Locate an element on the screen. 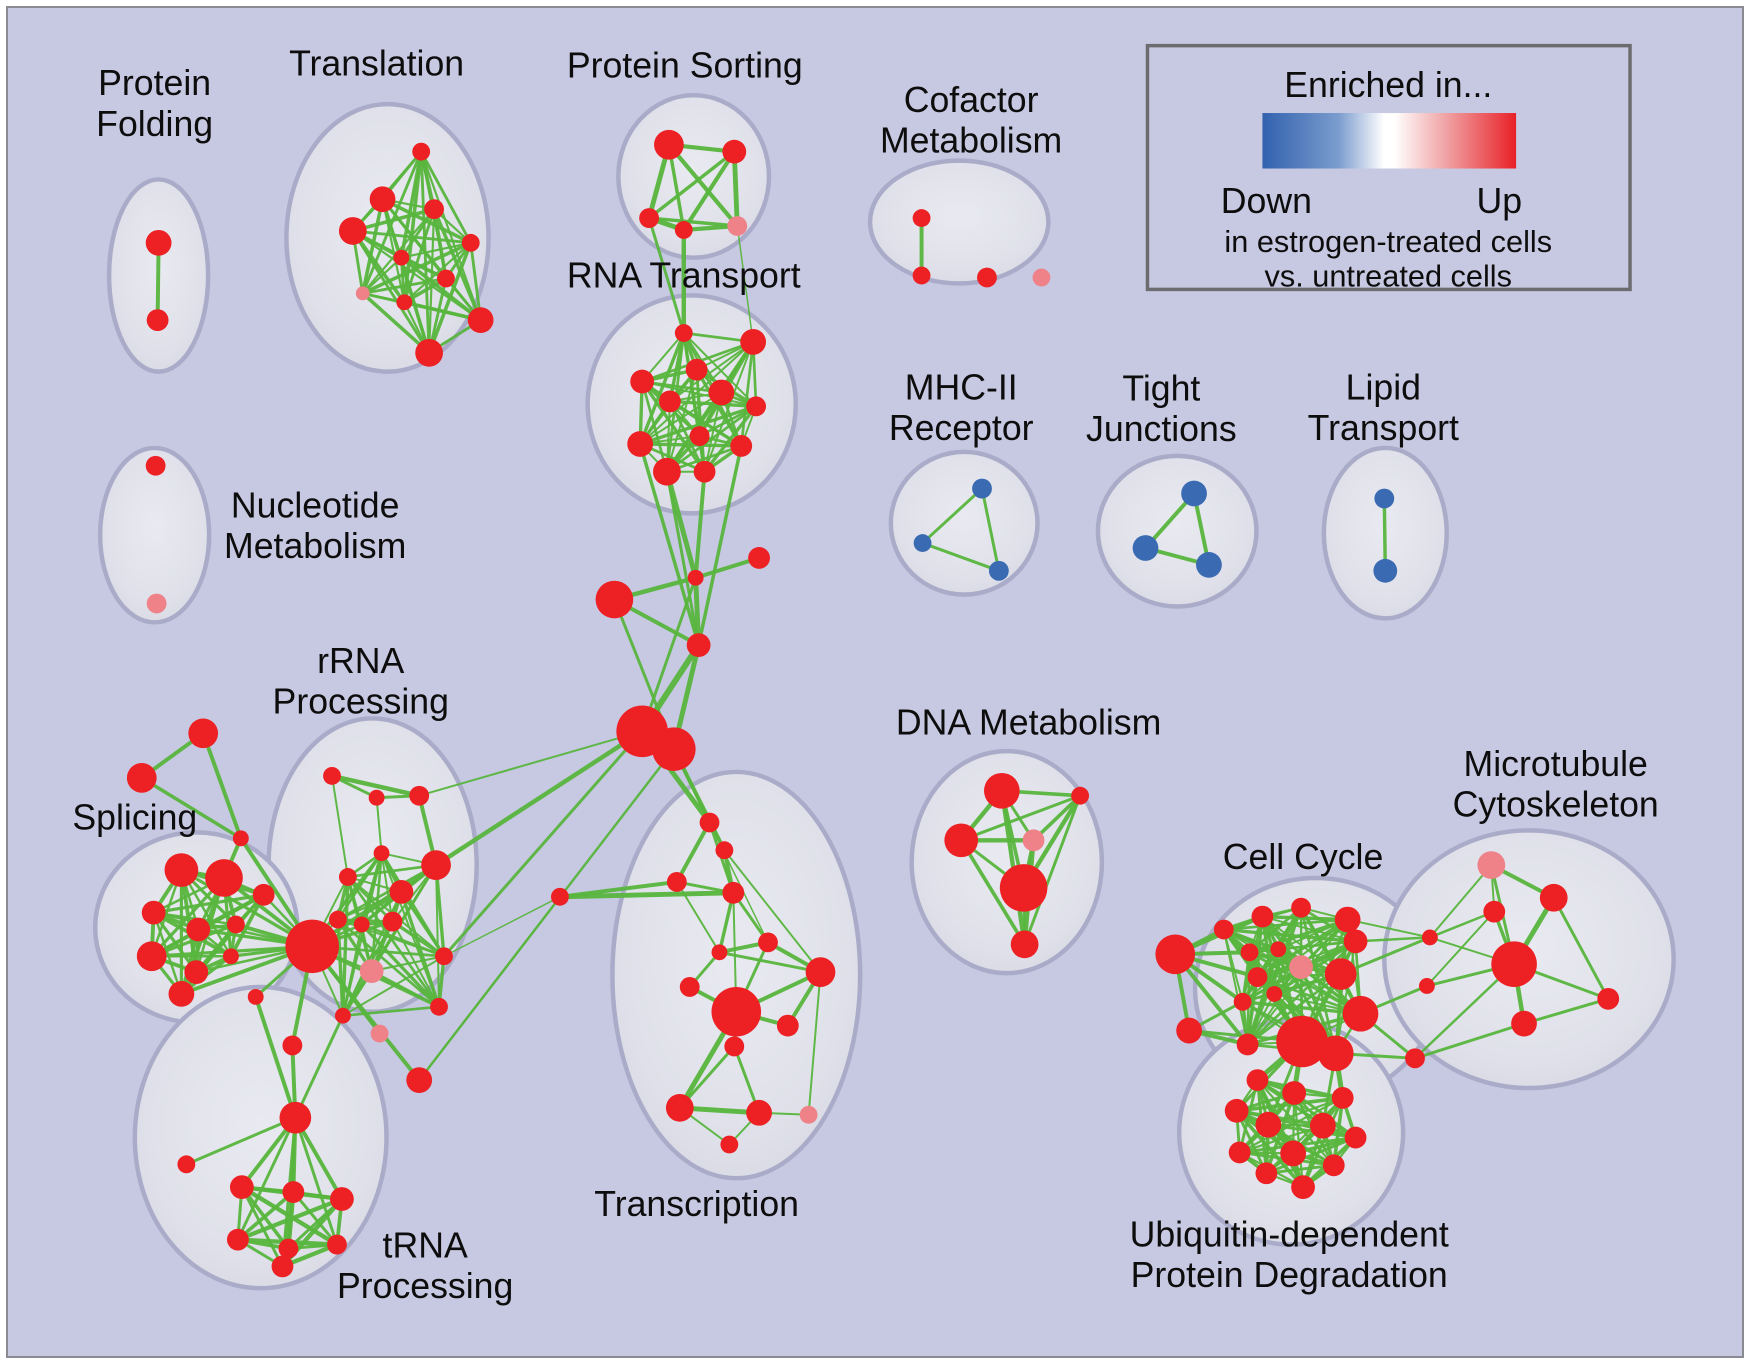 This screenshot has width=1750, height=1364. node-q9 is located at coordinates (1257, 977).